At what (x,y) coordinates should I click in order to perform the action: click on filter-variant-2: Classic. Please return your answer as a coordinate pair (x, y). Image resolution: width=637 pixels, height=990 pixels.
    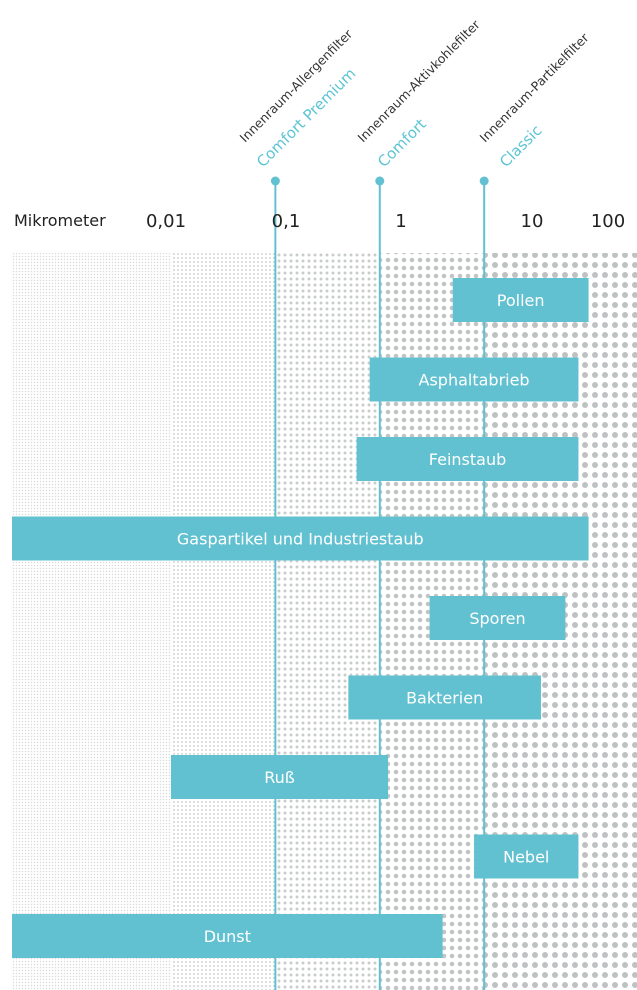
    Looking at the image, I should click on (520, 145).